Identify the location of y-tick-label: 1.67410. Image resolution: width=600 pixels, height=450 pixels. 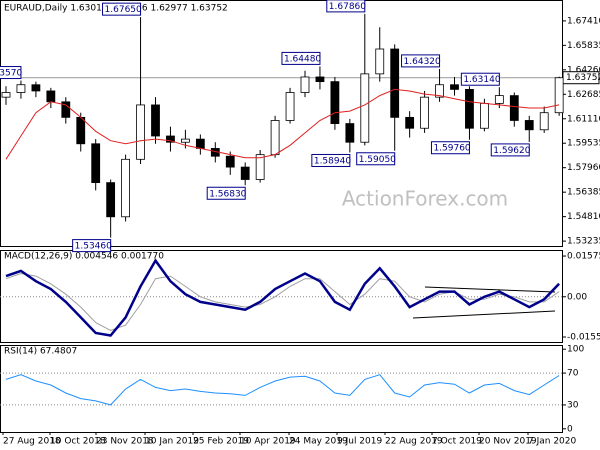
(583, 21).